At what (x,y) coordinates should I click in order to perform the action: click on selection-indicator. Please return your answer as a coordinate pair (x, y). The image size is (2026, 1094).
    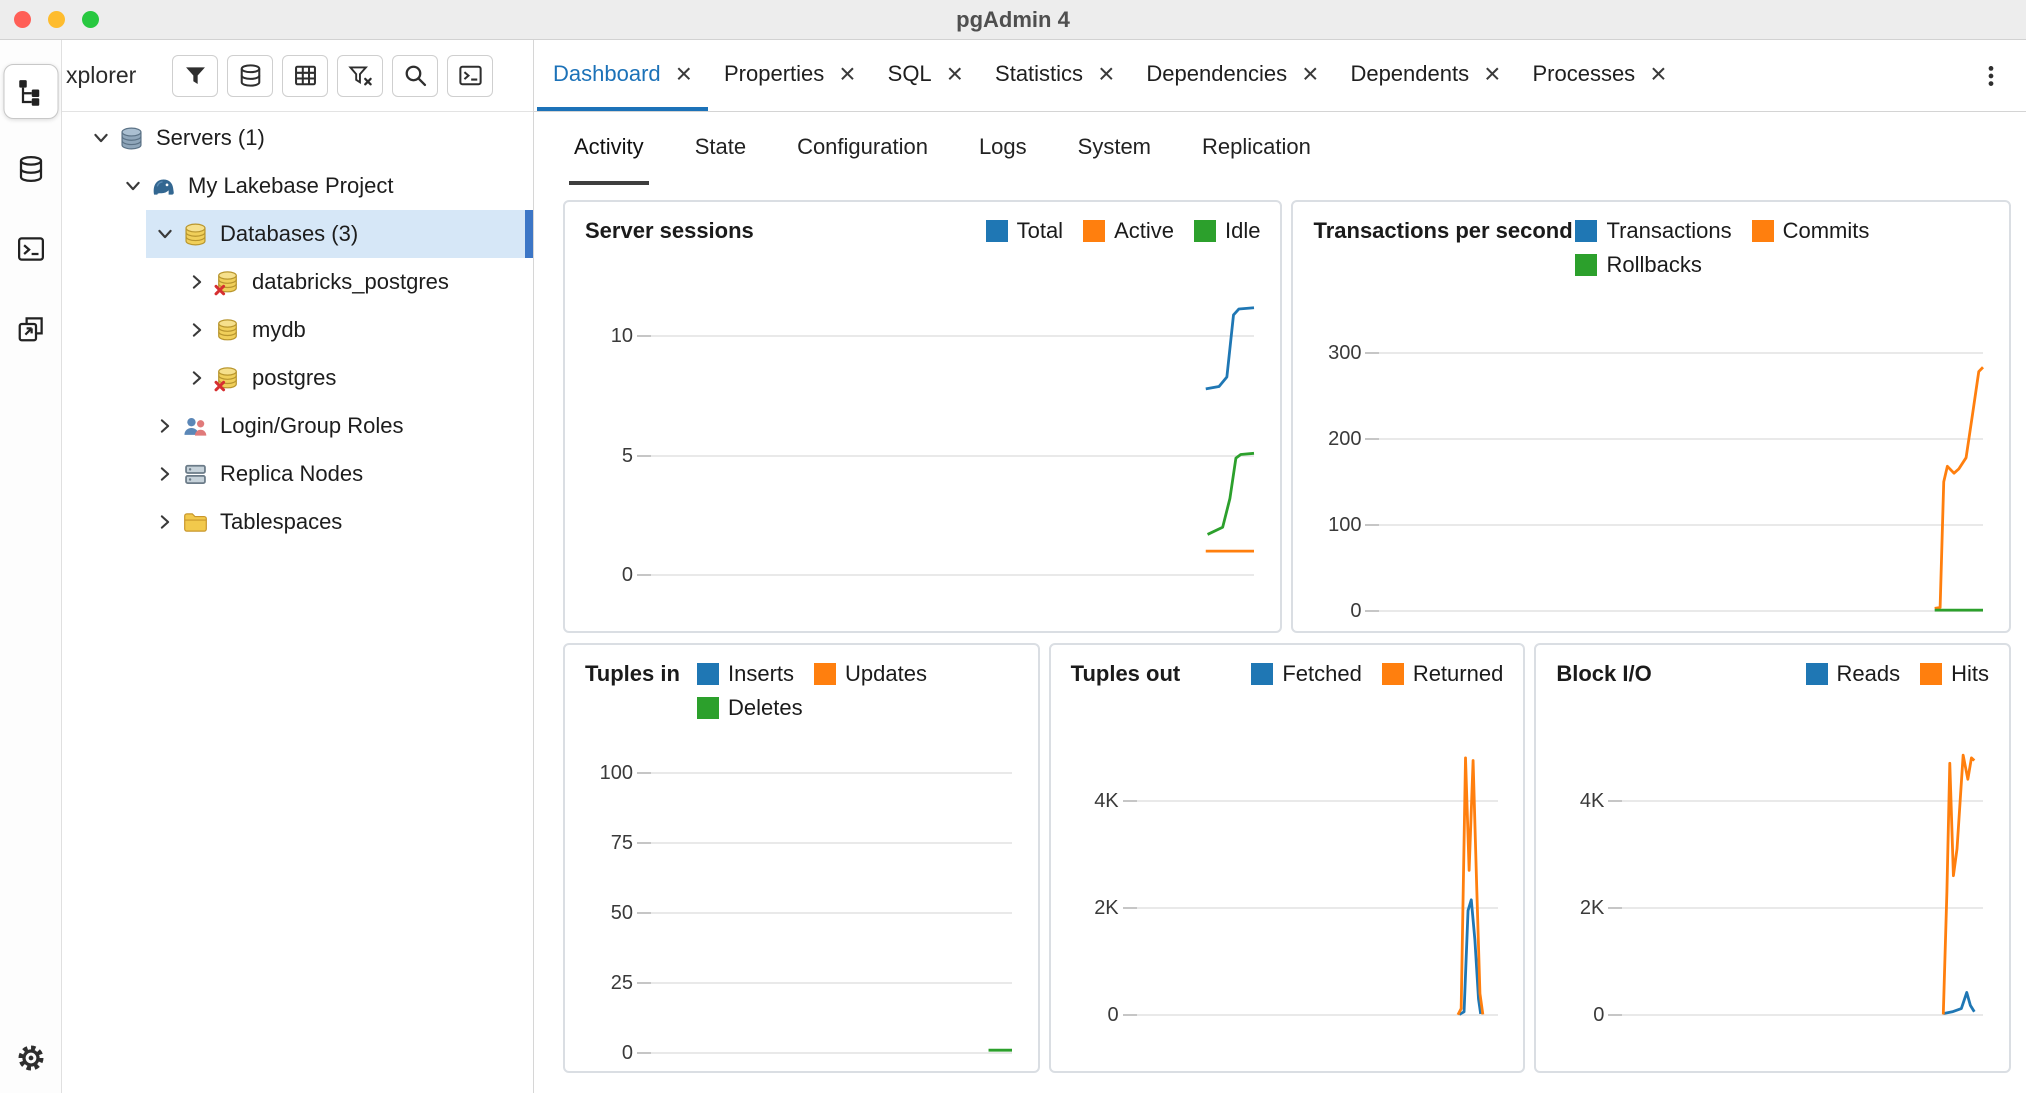
    Looking at the image, I should click on (529, 234).